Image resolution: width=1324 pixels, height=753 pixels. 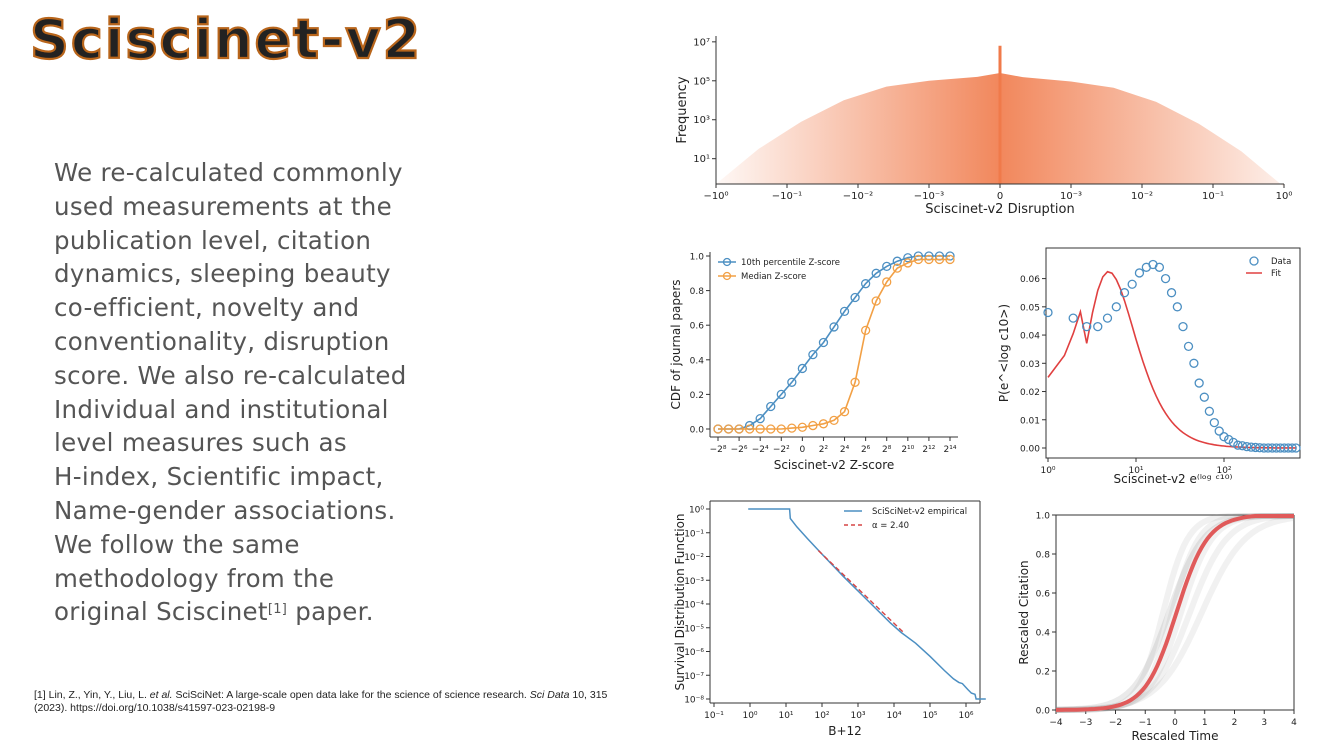 I want to click on legend-label: Fit, so click(x=1276, y=274).